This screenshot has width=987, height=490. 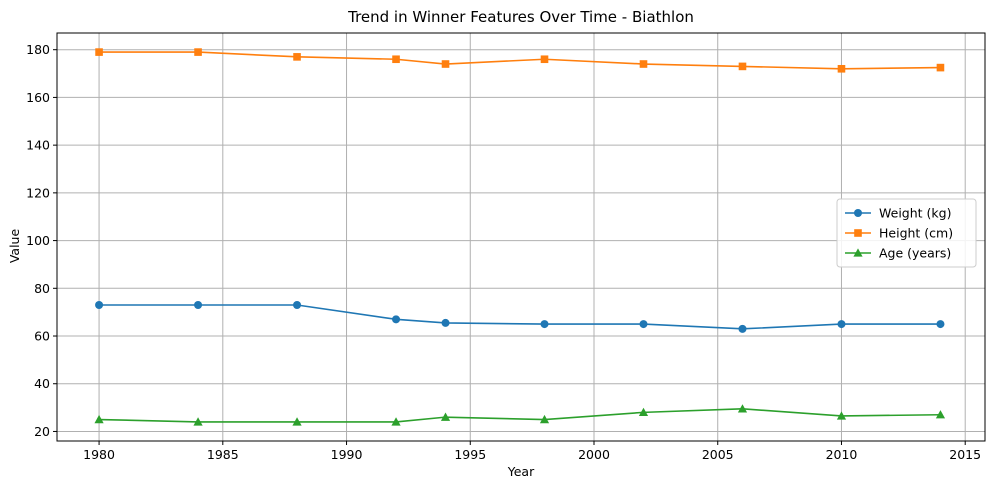 I want to click on x-tick-label: 1980, so click(x=99, y=454).